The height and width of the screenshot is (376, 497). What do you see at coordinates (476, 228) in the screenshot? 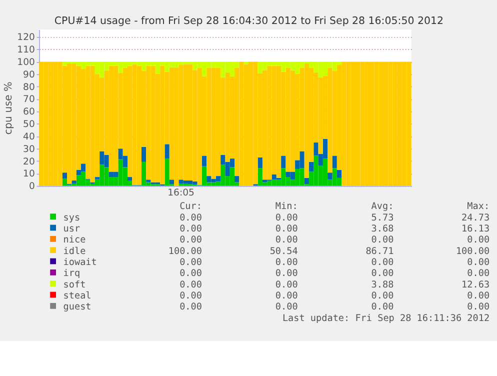
I see `text: 16.13` at bounding box center [476, 228].